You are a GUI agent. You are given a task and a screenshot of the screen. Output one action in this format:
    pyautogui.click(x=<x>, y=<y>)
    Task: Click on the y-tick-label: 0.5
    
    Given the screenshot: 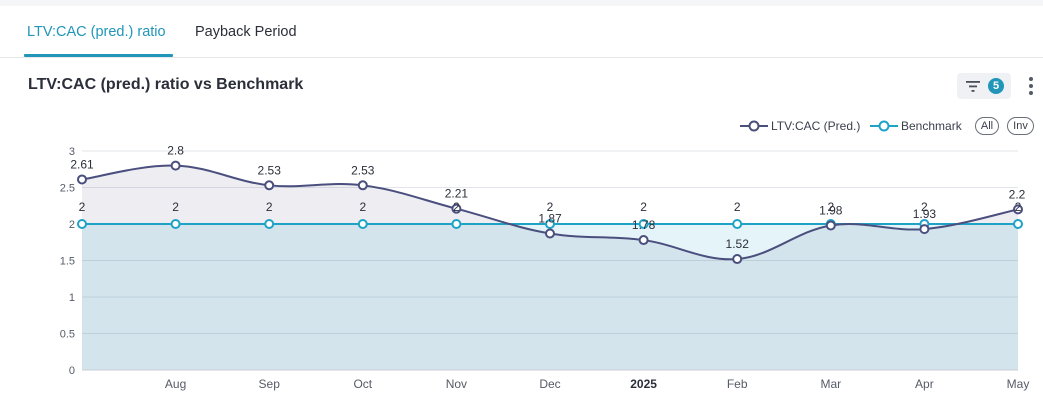 What is the action you would take?
    pyautogui.click(x=67, y=335)
    